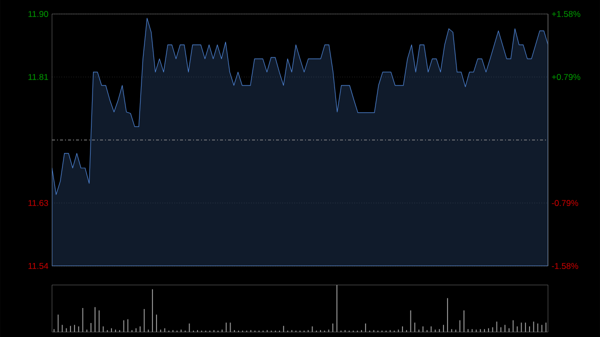 The image size is (600, 337). I want to click on y-tick-label: 11.63, so click(38, 203).